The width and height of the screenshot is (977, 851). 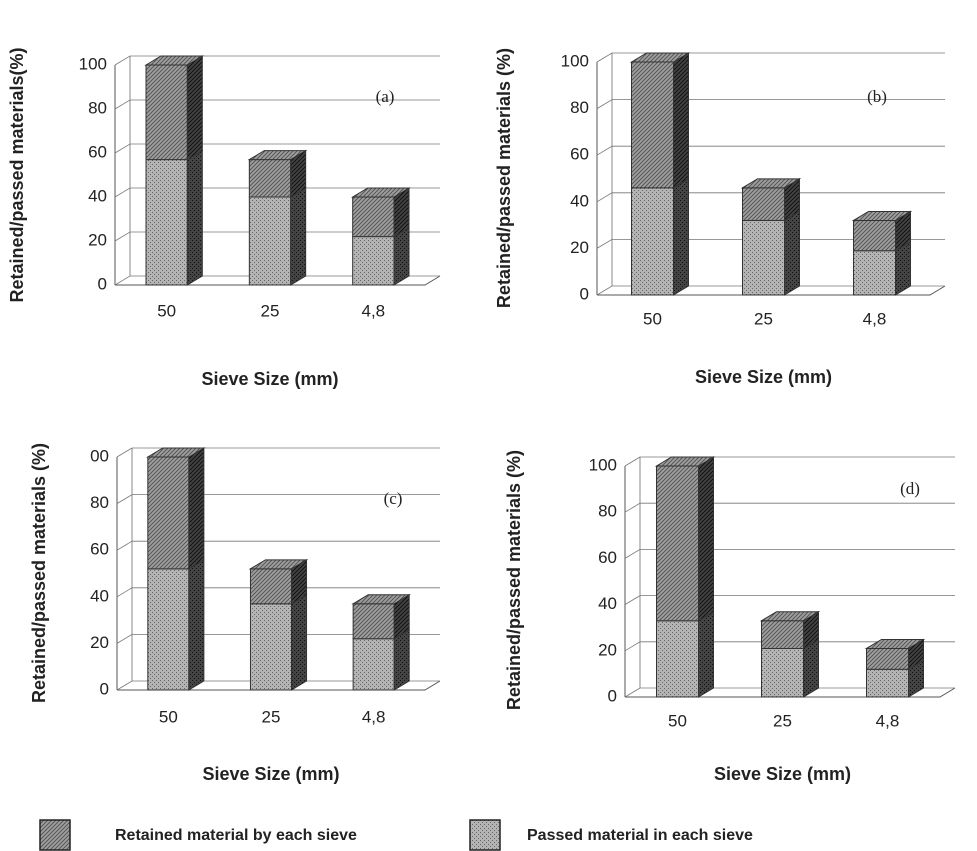 What do you see at coordinates (99, 455) in the screenshot?
I see `y-tick-label: 00` at bounding box center [99, 455].